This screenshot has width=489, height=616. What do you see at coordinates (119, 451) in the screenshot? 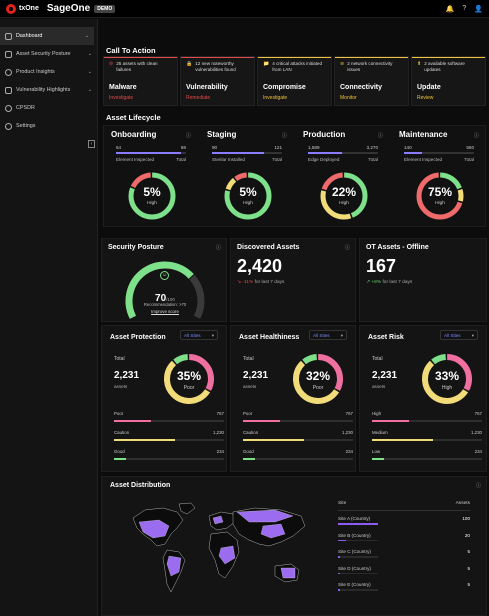
I see `row-label: Good` at bounding box center [119, 451].